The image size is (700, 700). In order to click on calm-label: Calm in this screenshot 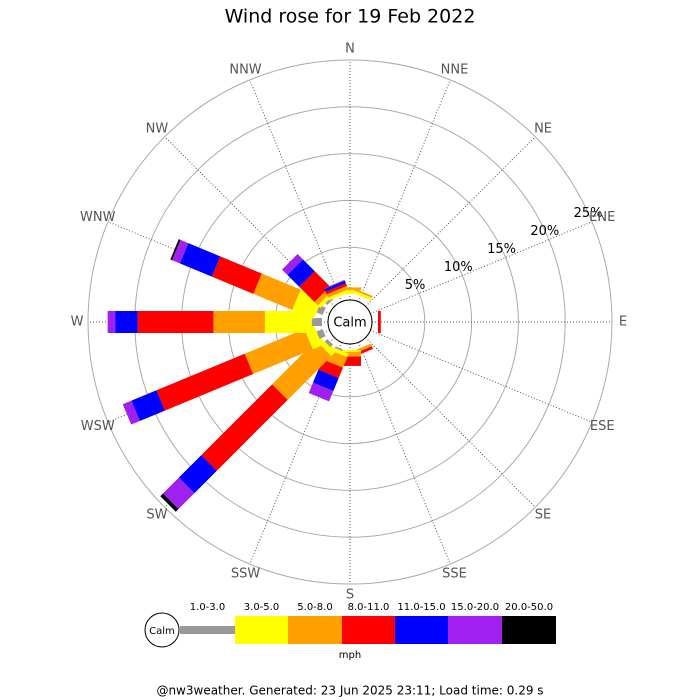, I will do `click(349, 323)`.